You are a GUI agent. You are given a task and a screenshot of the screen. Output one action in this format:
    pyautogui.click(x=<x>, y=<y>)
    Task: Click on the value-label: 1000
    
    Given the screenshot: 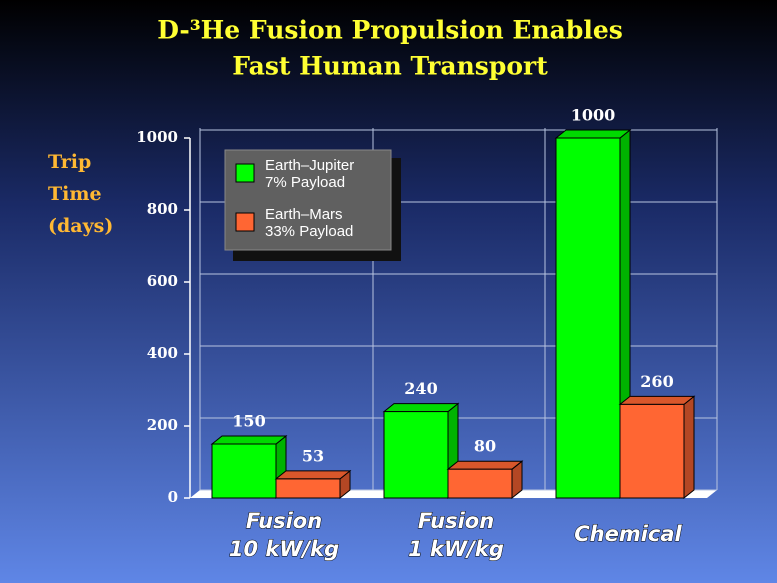 What is the action you would take?
    pyautogui.click(x=593, y=115)
    